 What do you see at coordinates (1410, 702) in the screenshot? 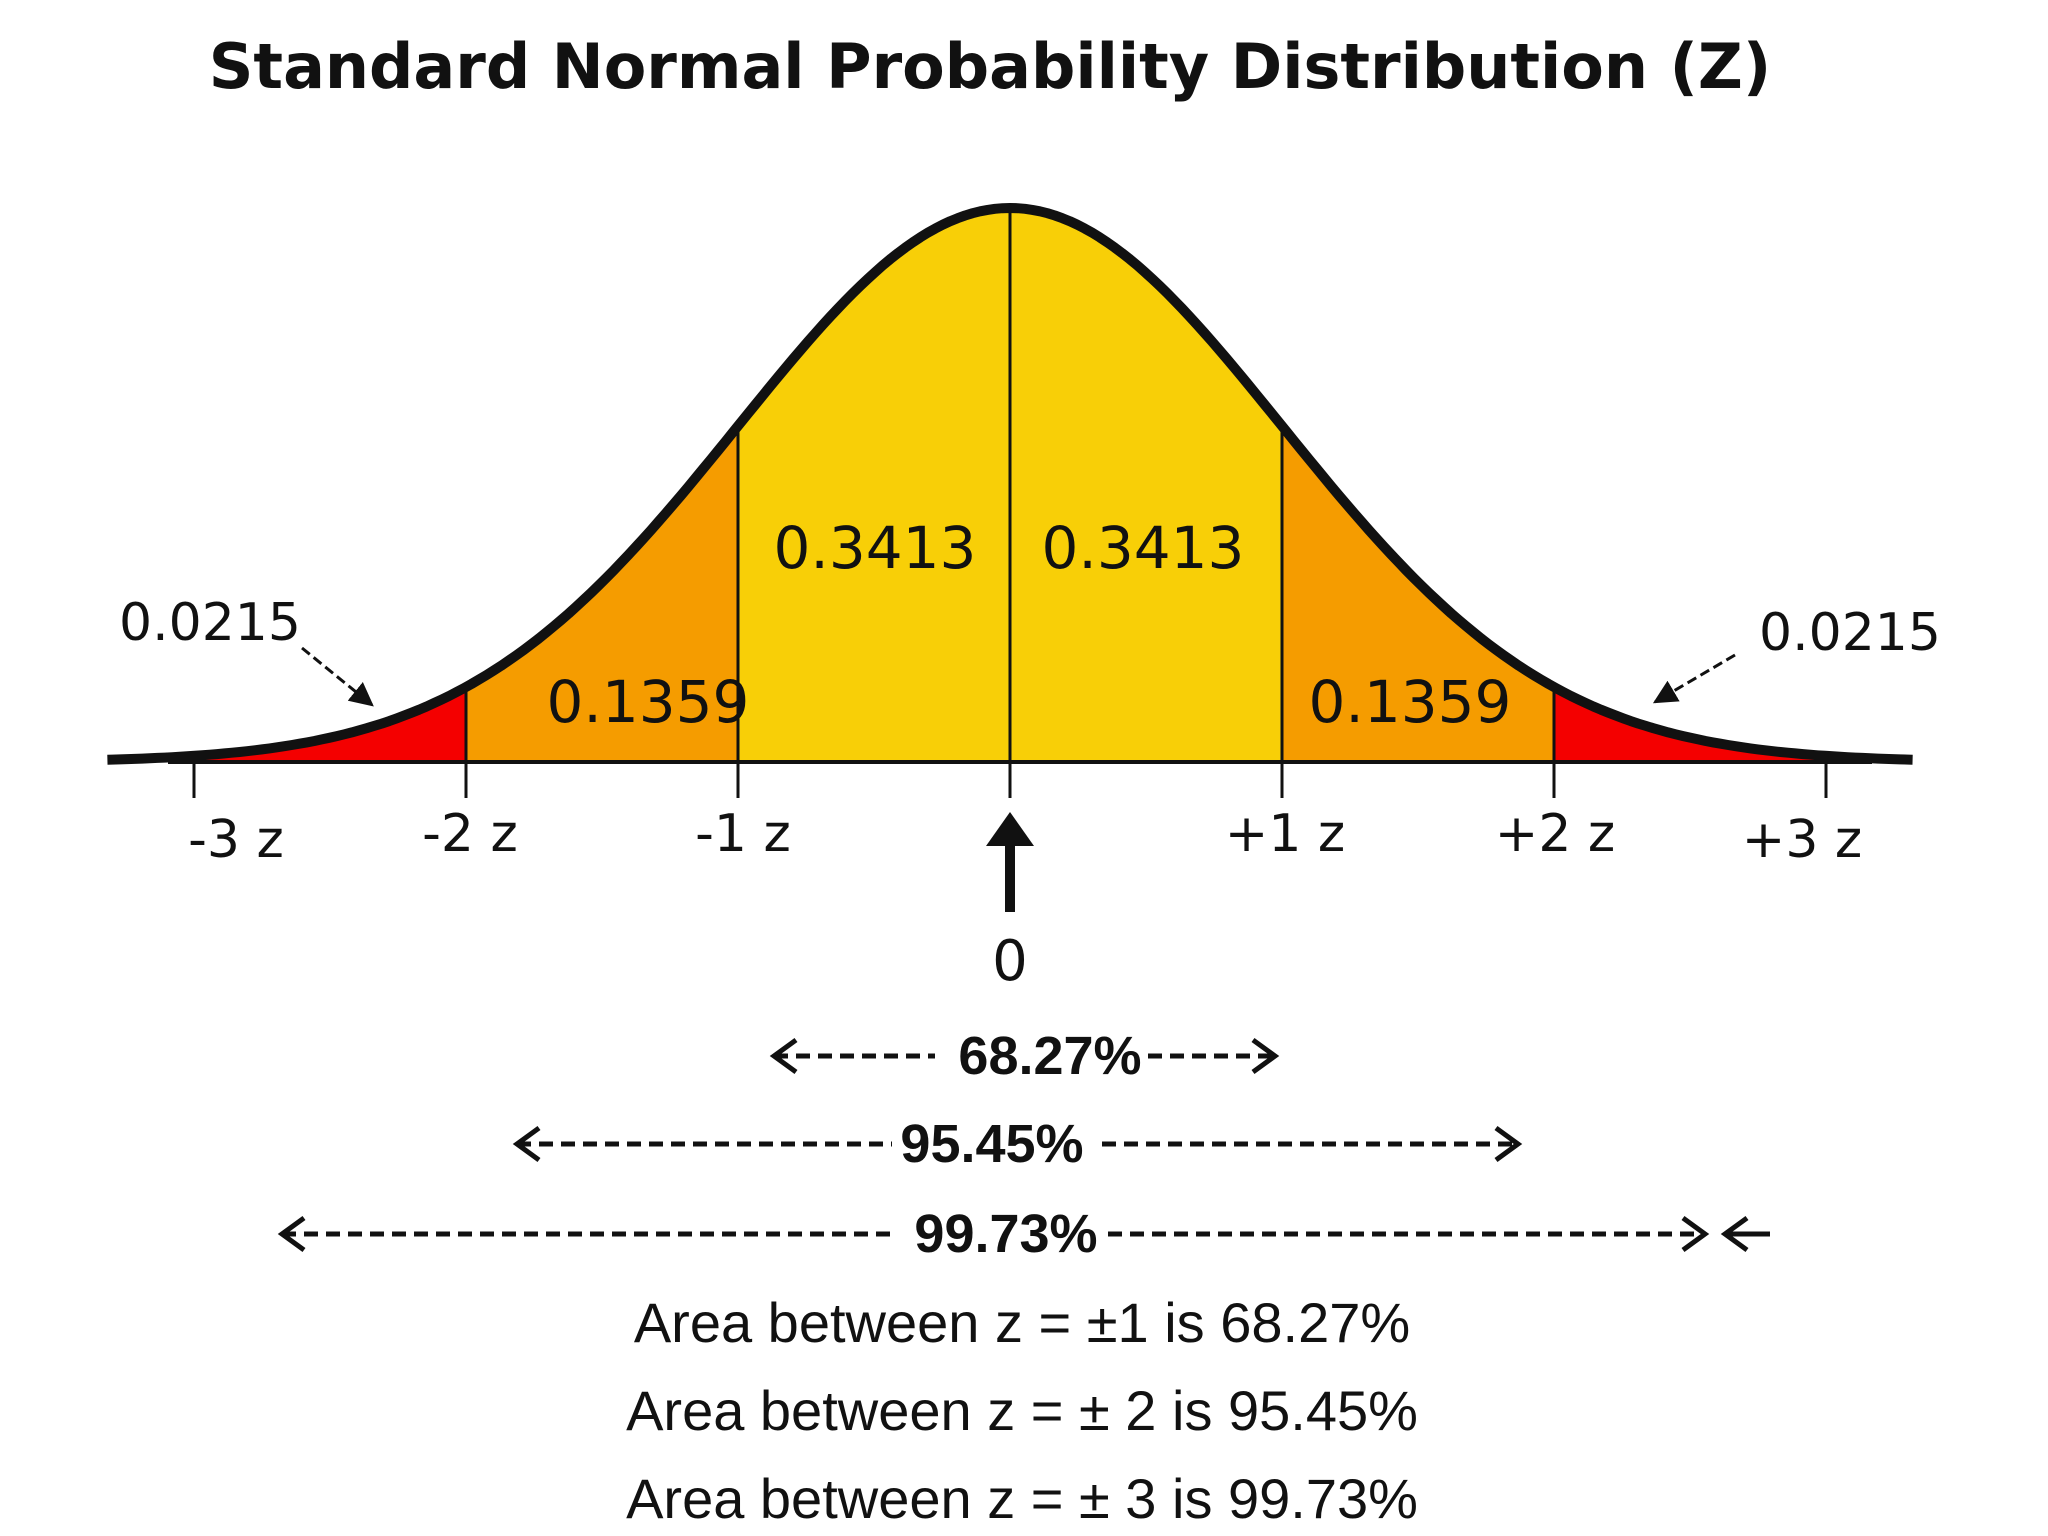
I see `area-label-right-2: 0.1359` at bounding box center [1410, 702].